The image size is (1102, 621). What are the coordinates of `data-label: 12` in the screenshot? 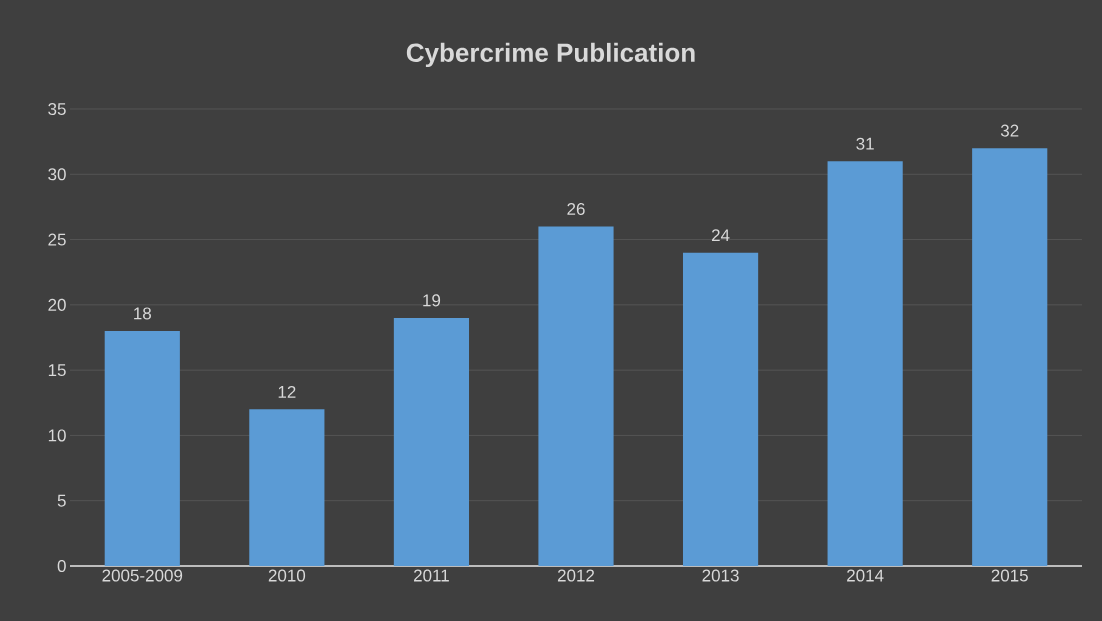 It's located at (287, 391).